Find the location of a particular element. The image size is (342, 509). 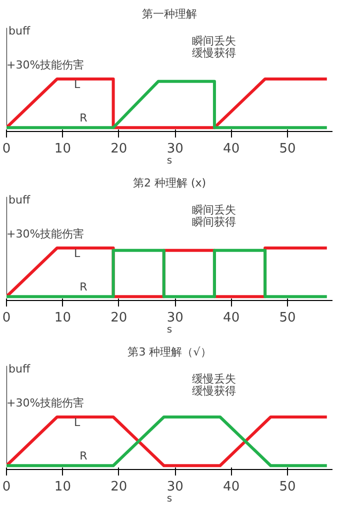

chart-title: 第2 种理解 (x) is located at coordinates (169, 183).